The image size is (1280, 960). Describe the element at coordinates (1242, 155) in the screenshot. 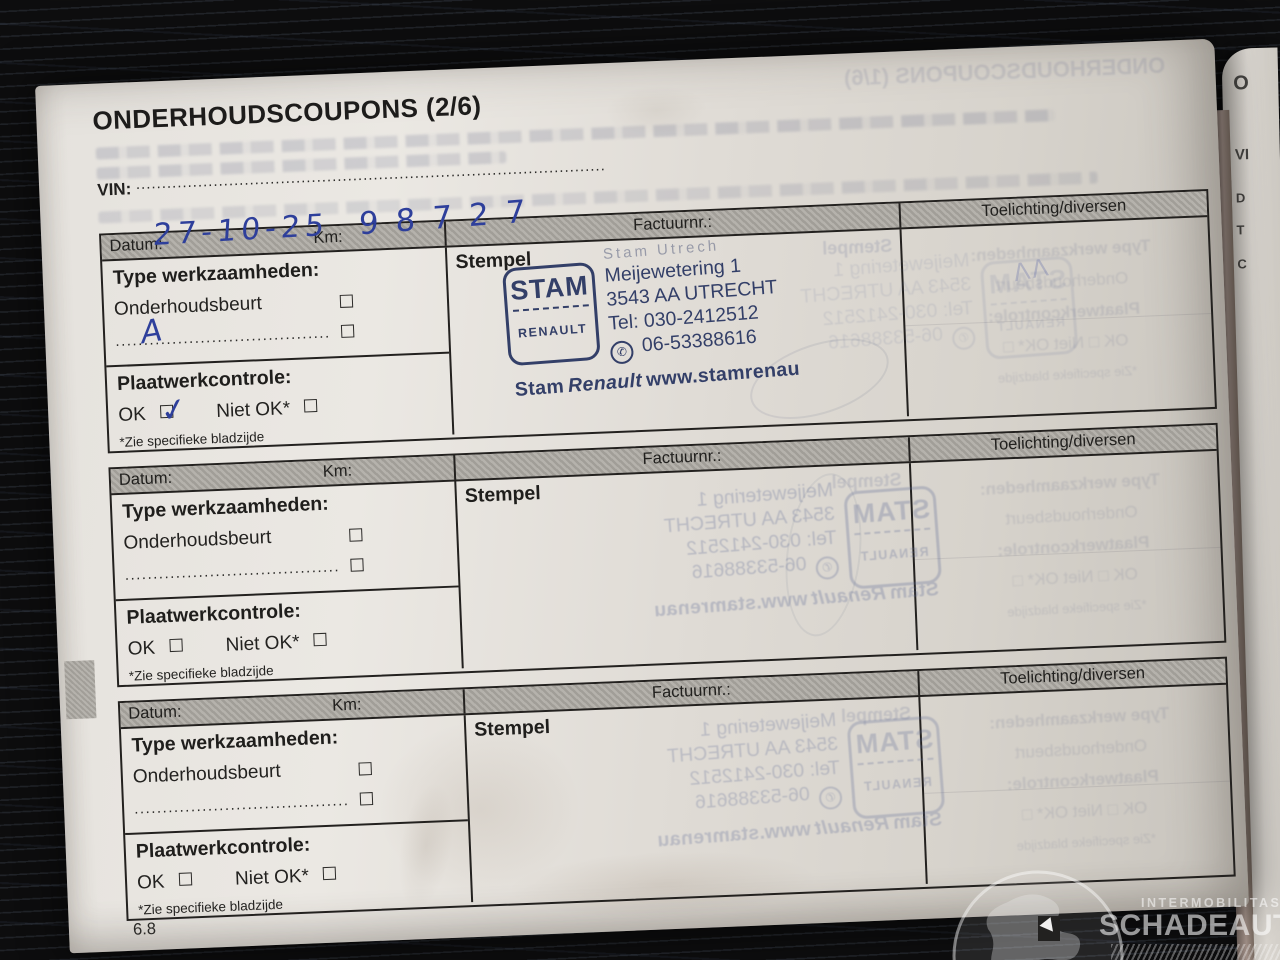

I see `next-page-letter: VI` at that location.